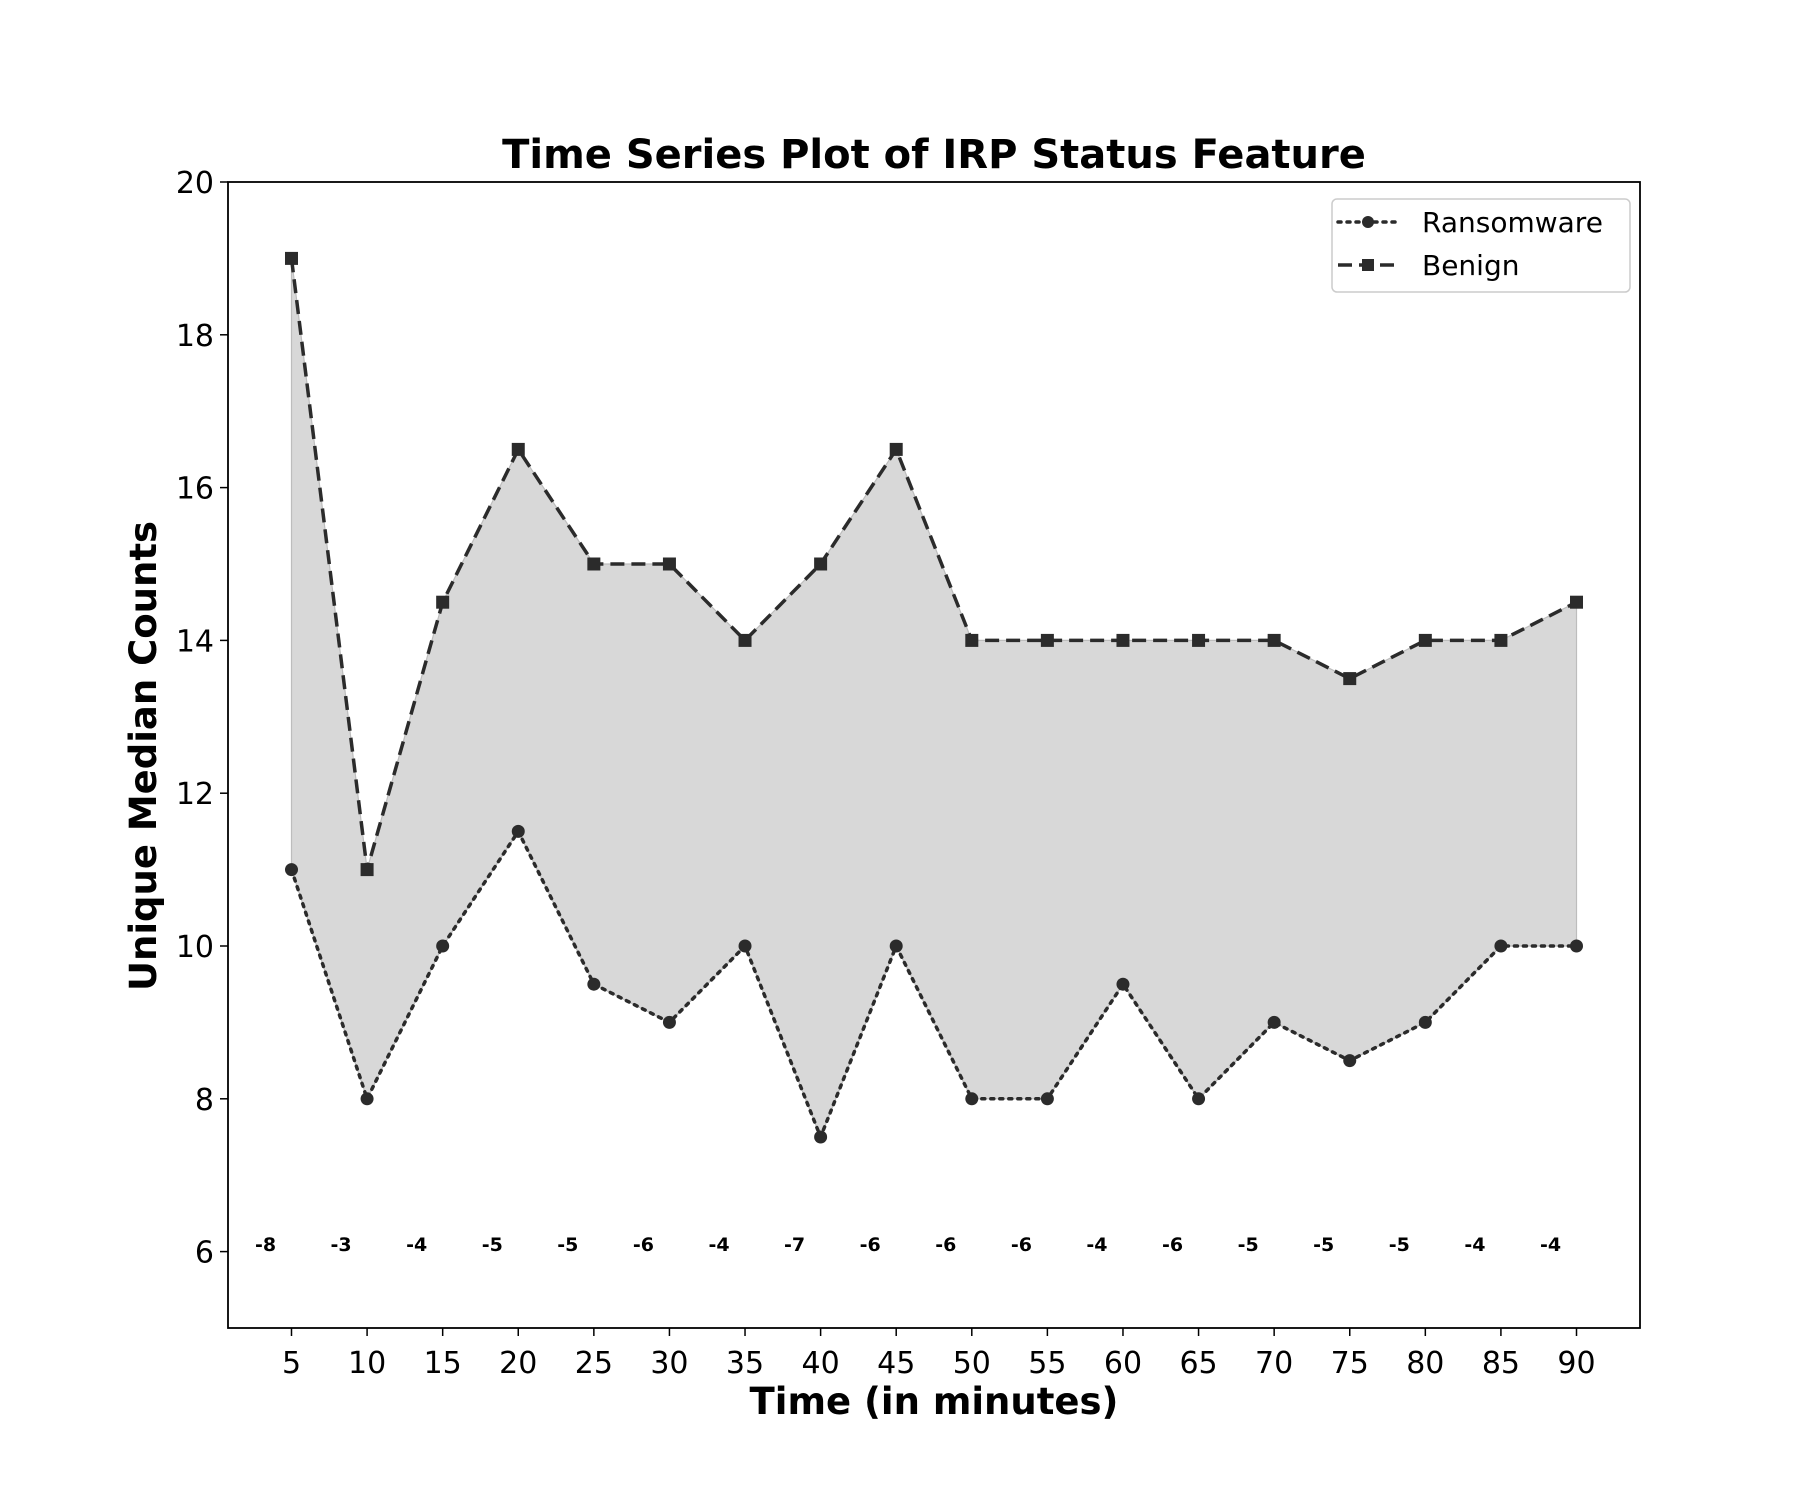  Describe the element at coordinates (195, 641) in the screenshot. I see `y-tick-label-4: 14` at that location.